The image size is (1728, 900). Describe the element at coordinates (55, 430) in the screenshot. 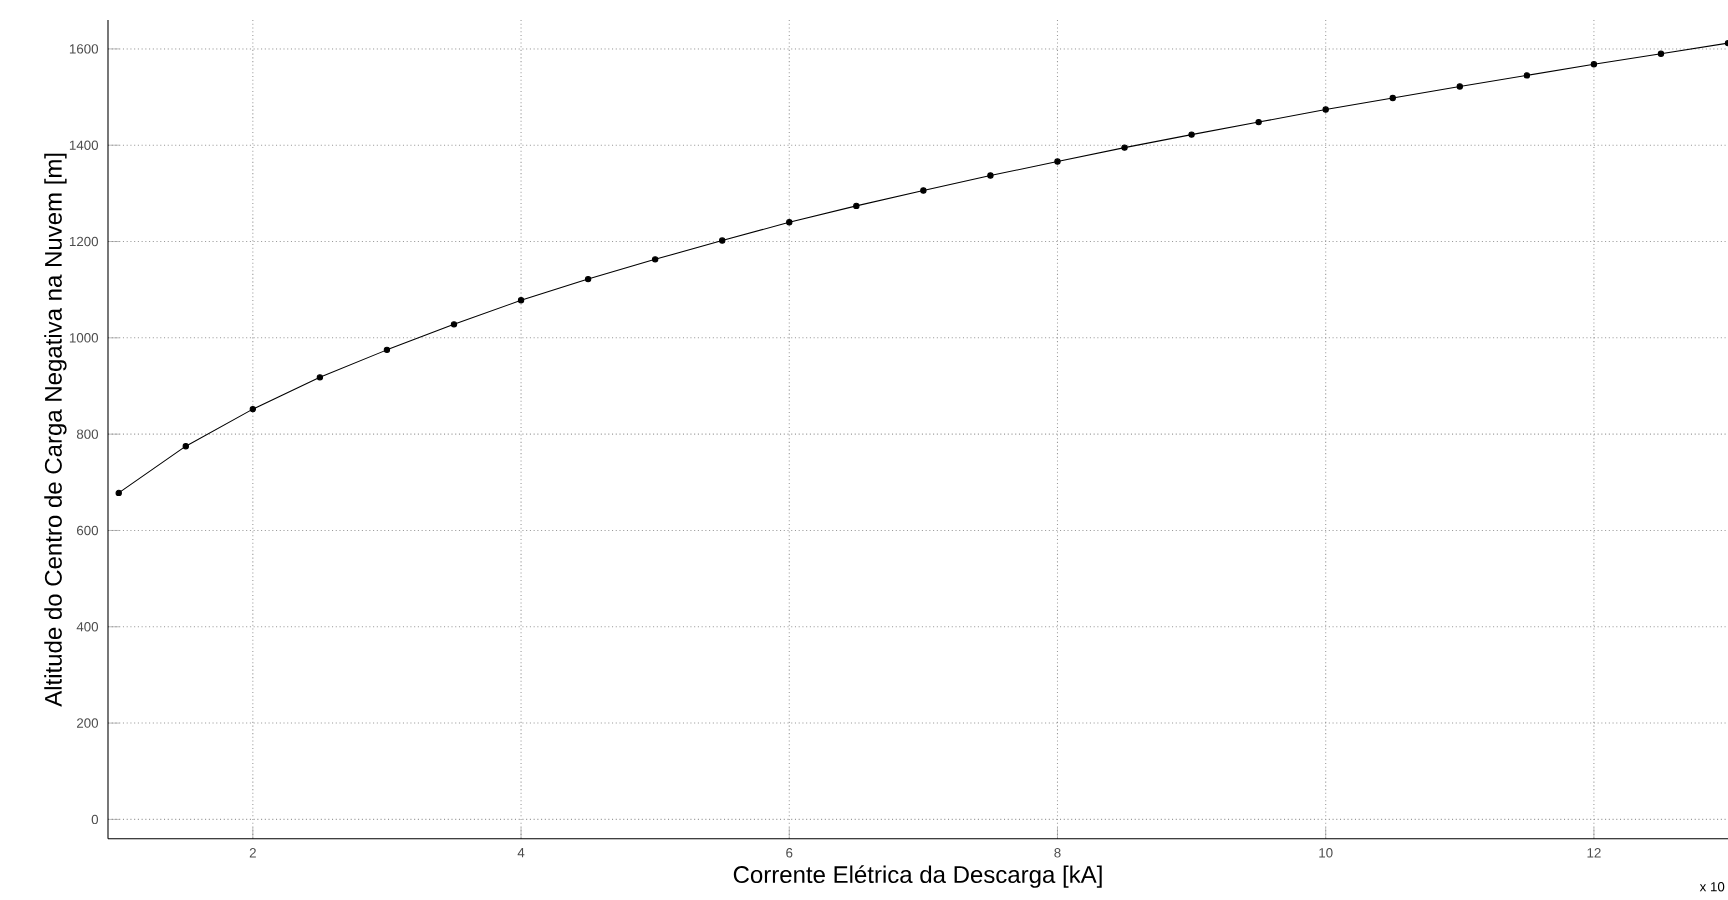

I see `y-axis-title: Altitude do Centro de Carga Negativa na Nuvem [m]` at that location.